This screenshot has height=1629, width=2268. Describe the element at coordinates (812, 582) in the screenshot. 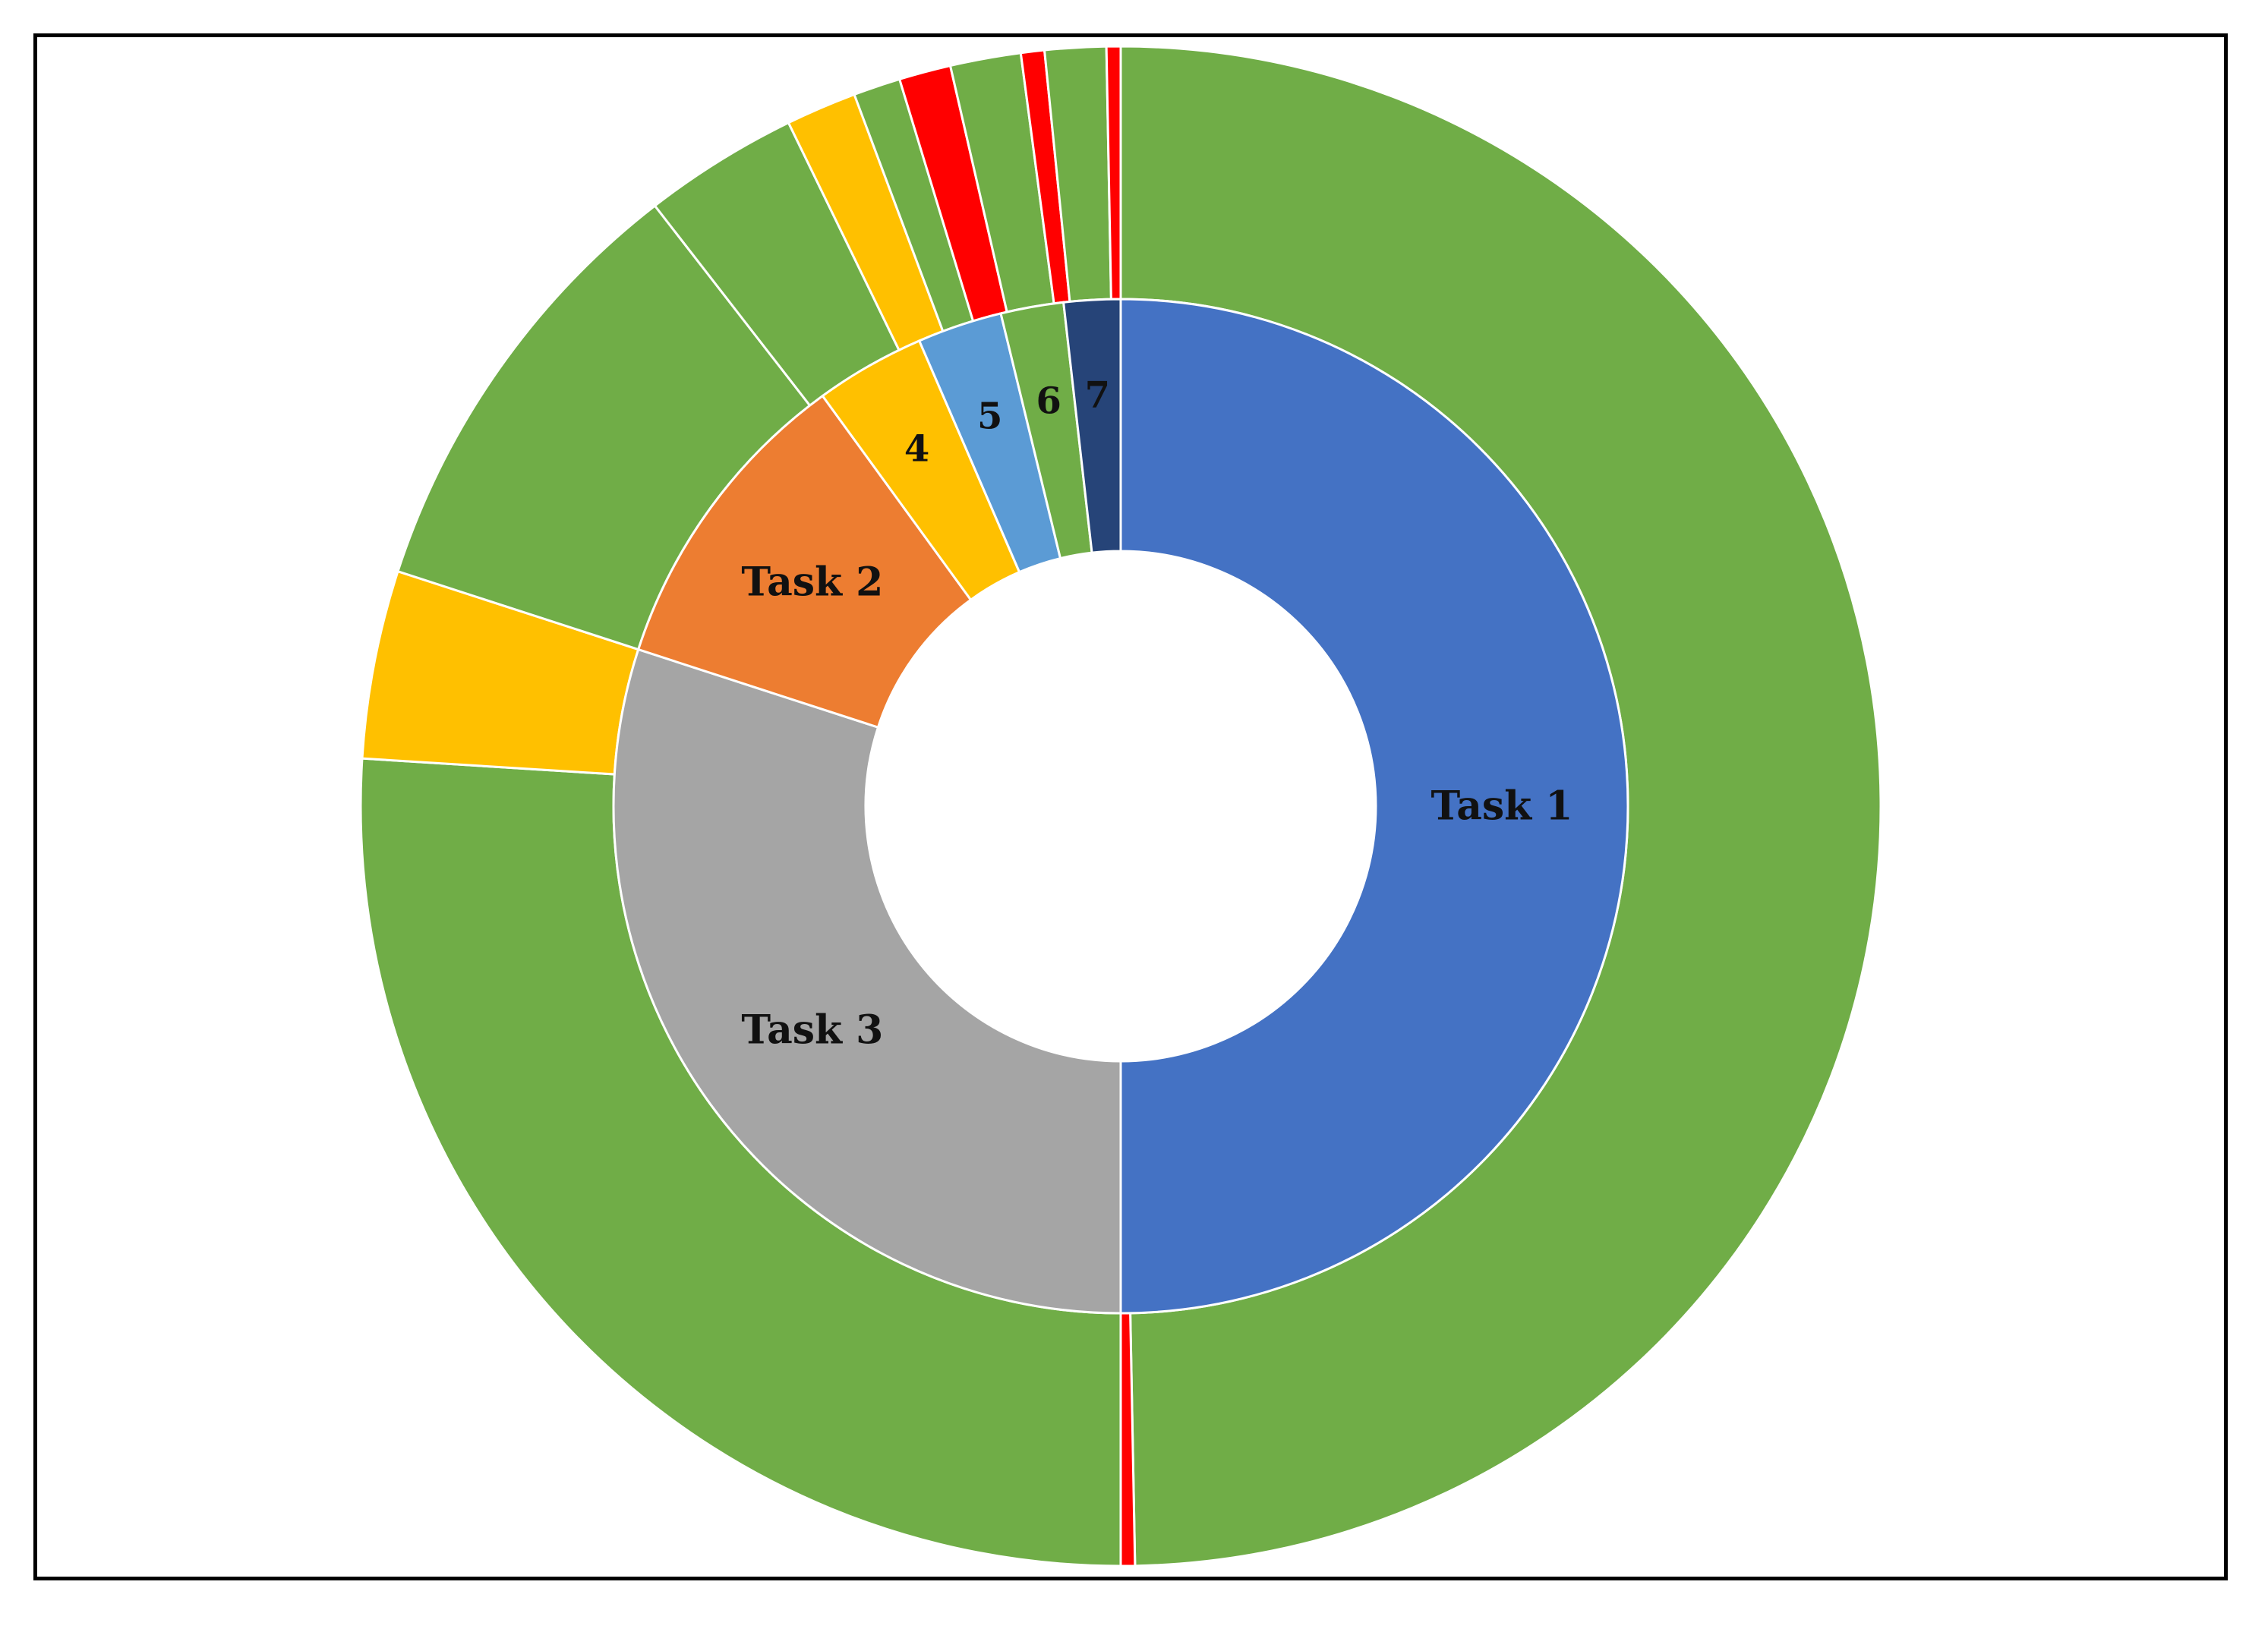

I see `segment-label-3: Task 2` at that location.